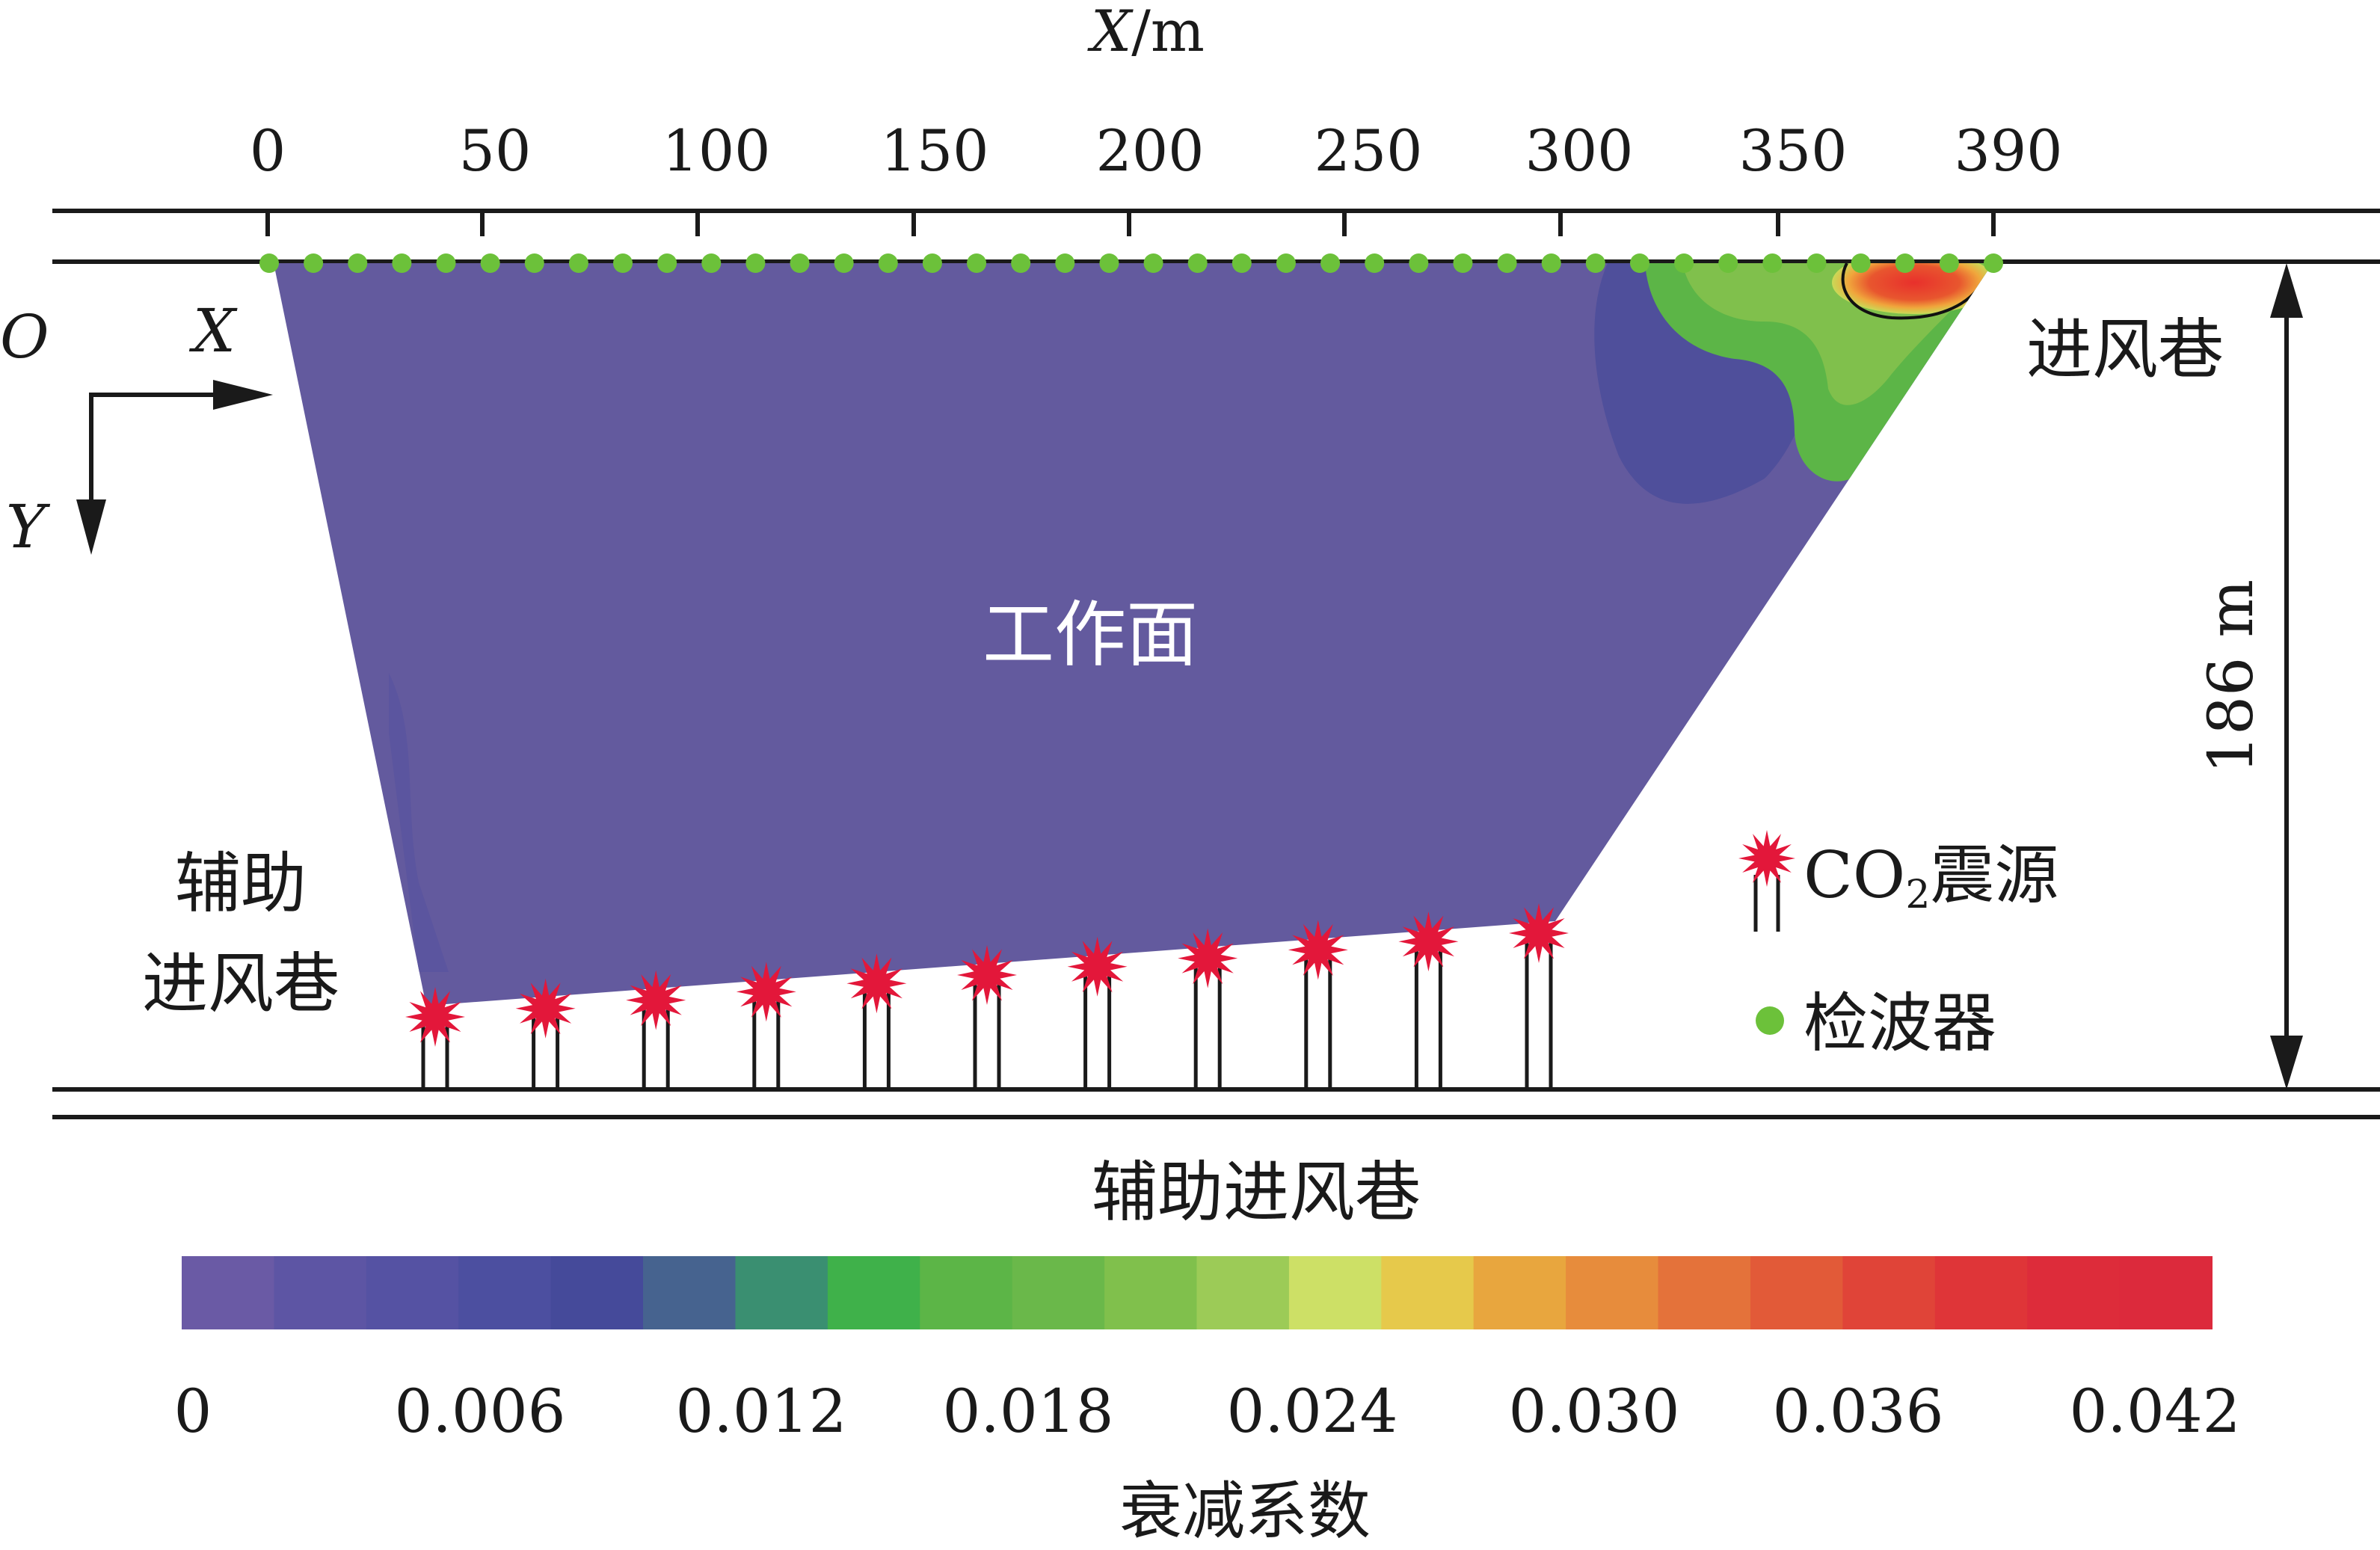 The width and height of the screenshot is (2380, 1550). Describe the element at coordinates (2008, 150) in the screenshot. I see `x-tick-label: 390` at that location.